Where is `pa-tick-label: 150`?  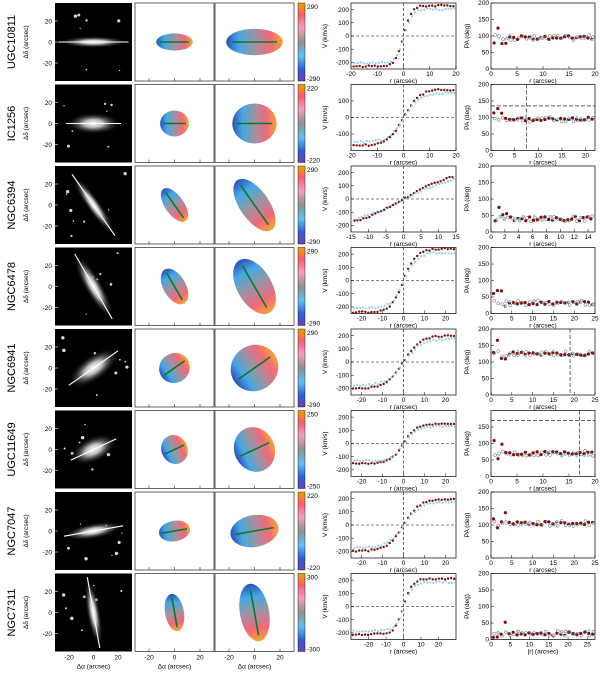 pa-tick-label: 150 is located at coordinates (483, 101).